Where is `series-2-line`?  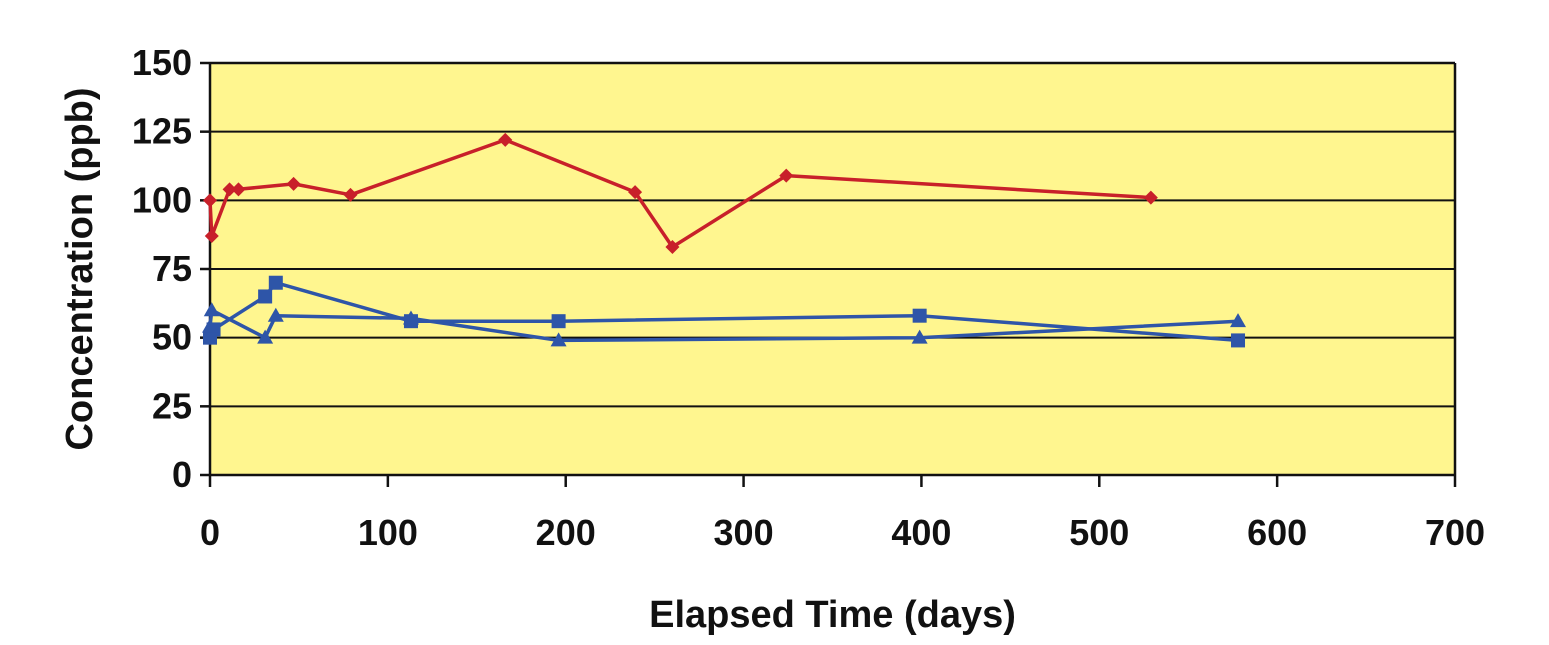
series-2-line is located at coordinates (723, 325).